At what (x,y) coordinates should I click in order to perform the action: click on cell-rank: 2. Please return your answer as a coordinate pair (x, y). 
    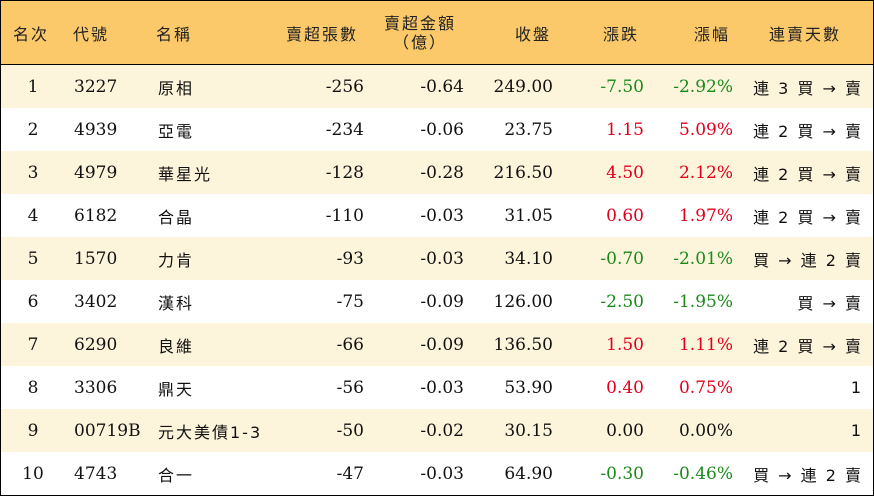
    Looking at the image, I should click on (33, 129).